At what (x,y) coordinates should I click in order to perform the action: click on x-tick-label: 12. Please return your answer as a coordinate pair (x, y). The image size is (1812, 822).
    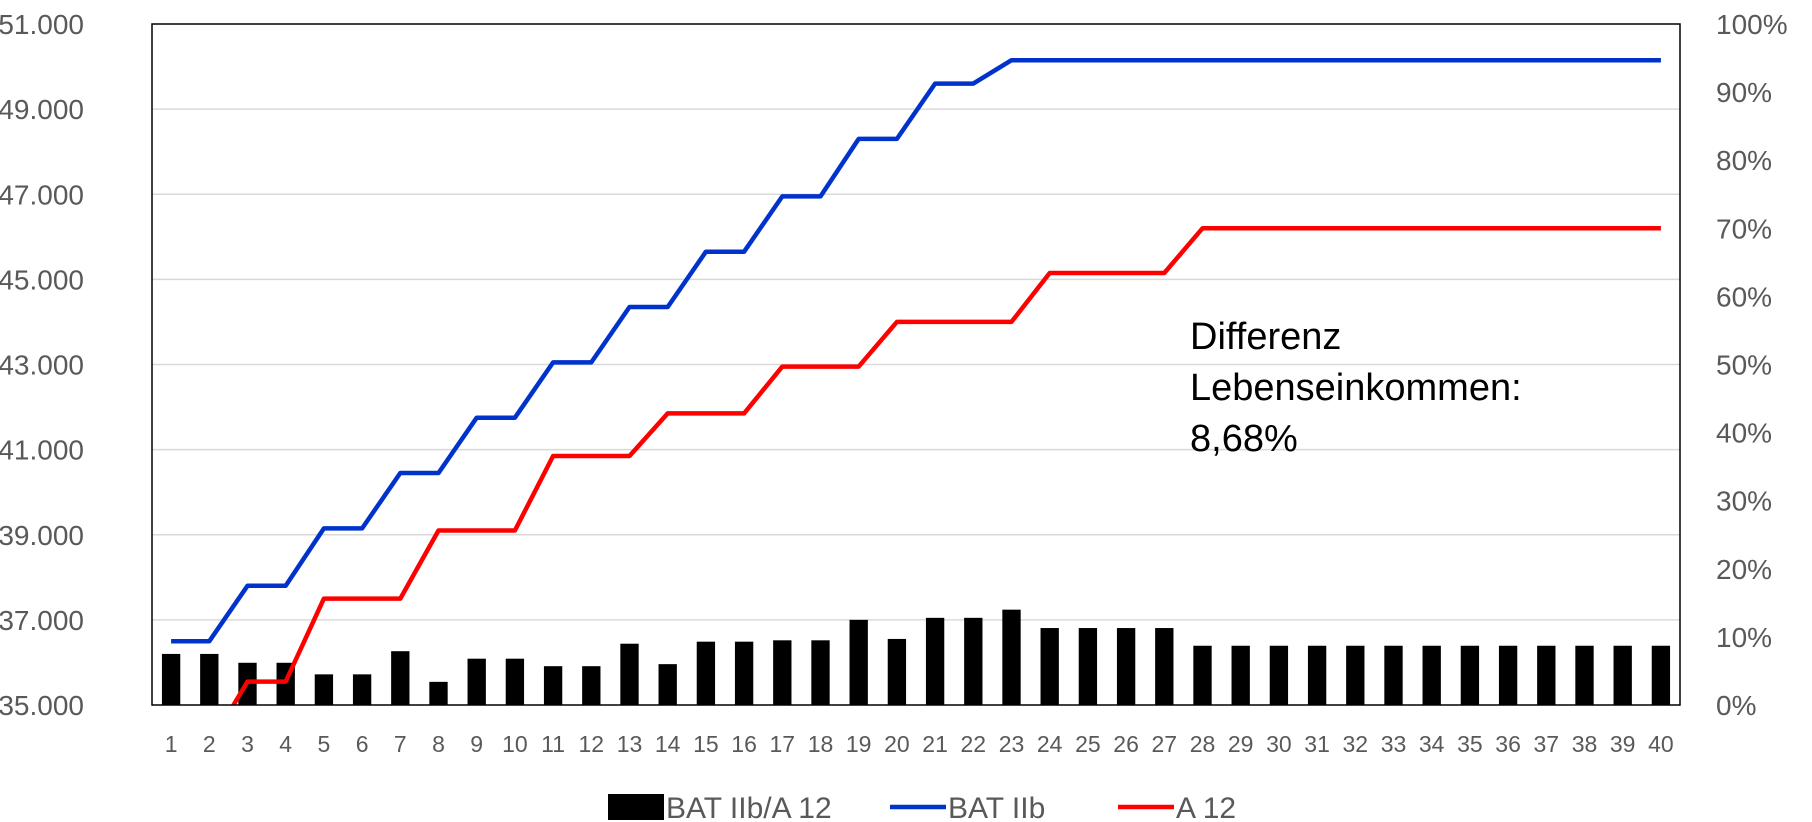
    Looking at the image, I should click on (592, 744).